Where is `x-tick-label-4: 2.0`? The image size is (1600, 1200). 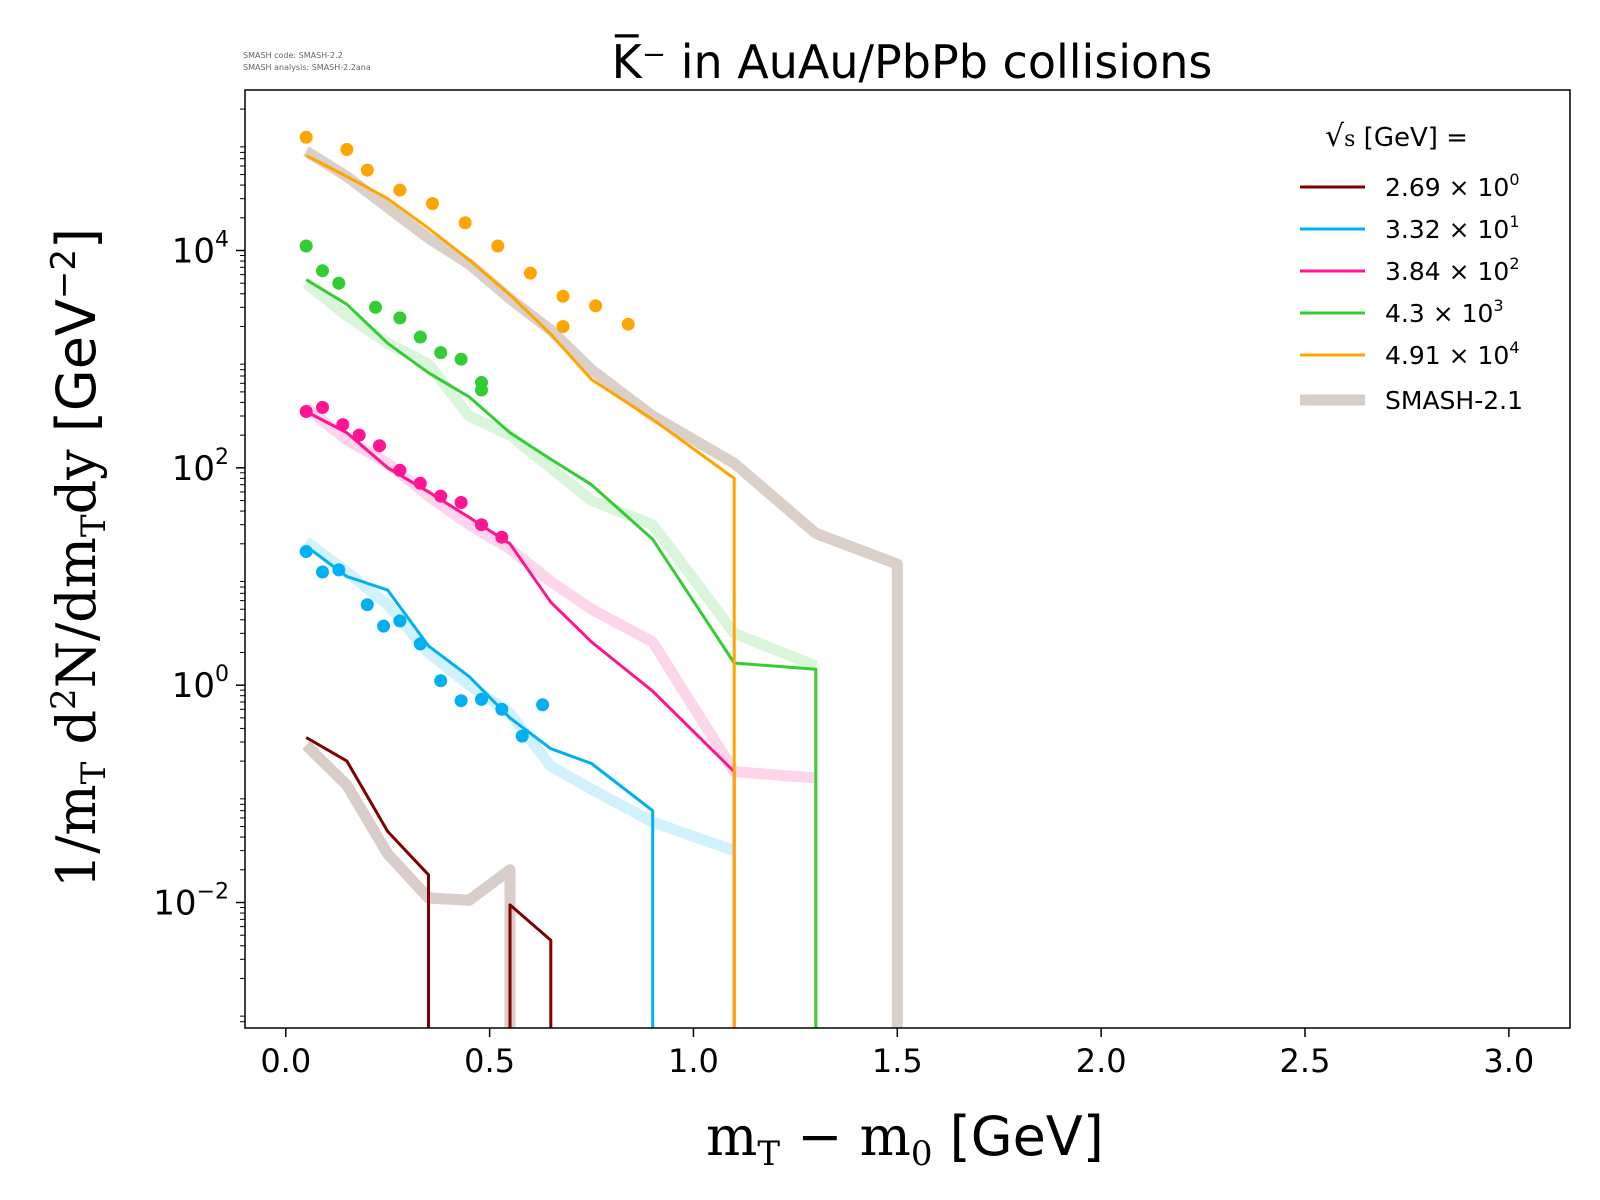
x-tick-label-4: 2.0 is located at coordinates (1101, 1061).